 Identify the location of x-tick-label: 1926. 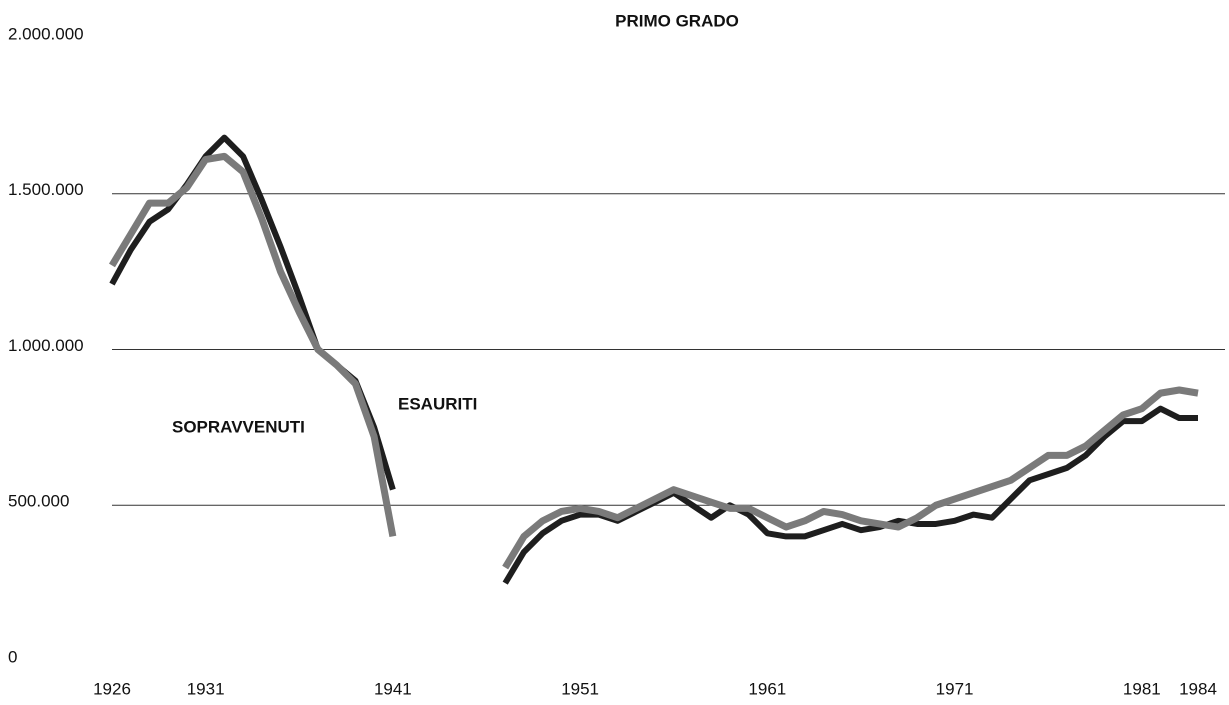
(112, 688).